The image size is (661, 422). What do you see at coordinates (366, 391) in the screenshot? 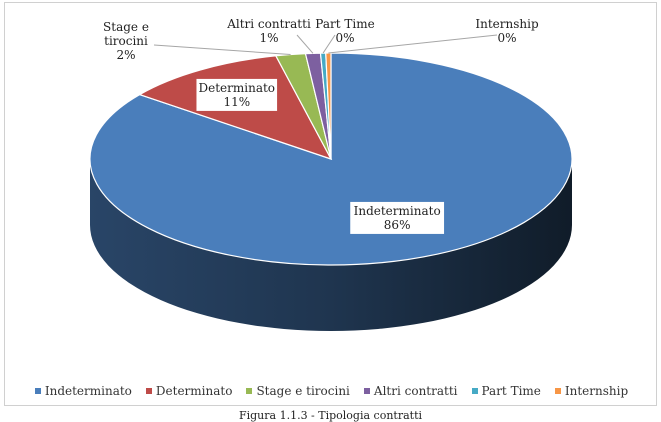
I see `legend-swatch-altri-contratti` at bounding box center [366, 391].